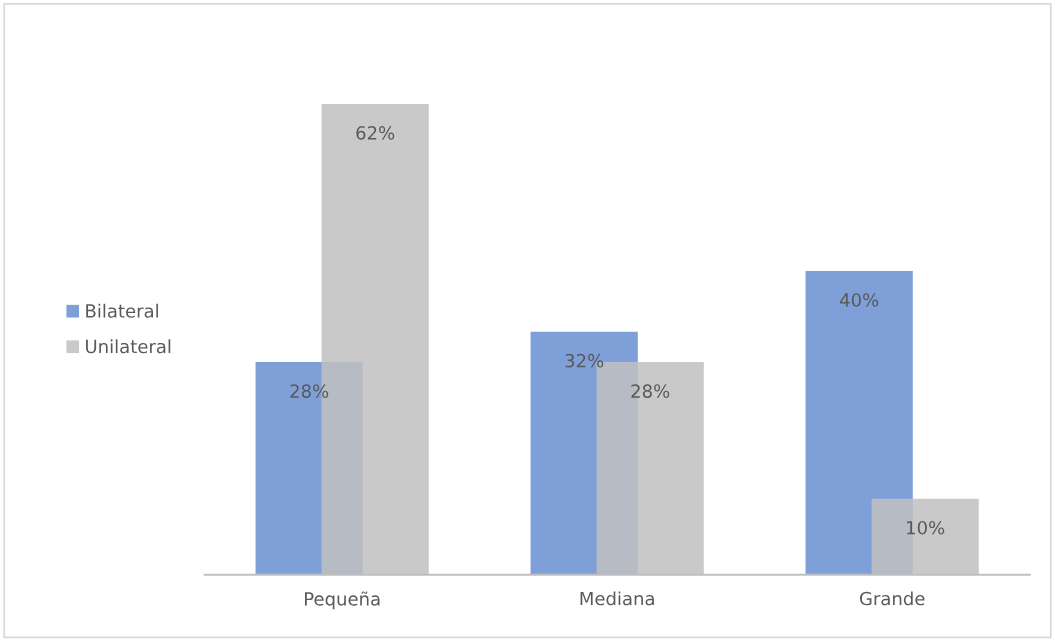 Image resolution: width=1055 pixels, height=640 pixels. What do you see at coordinates (892, 598) in the screenshot?
I see `x-tick-label: Grande` at bounding box center [892, 598].